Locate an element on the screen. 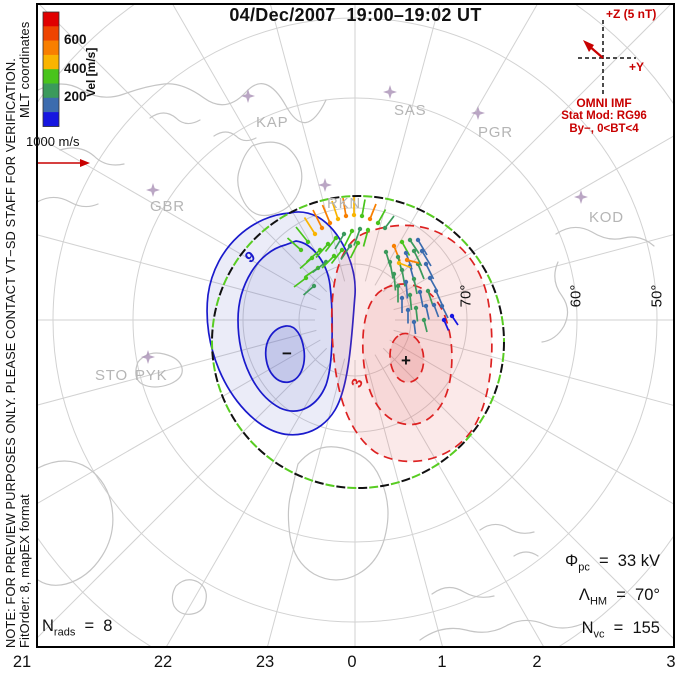 This screenshot has height=674, width=680. colorbar-segments is located at coordinates (51, 69).